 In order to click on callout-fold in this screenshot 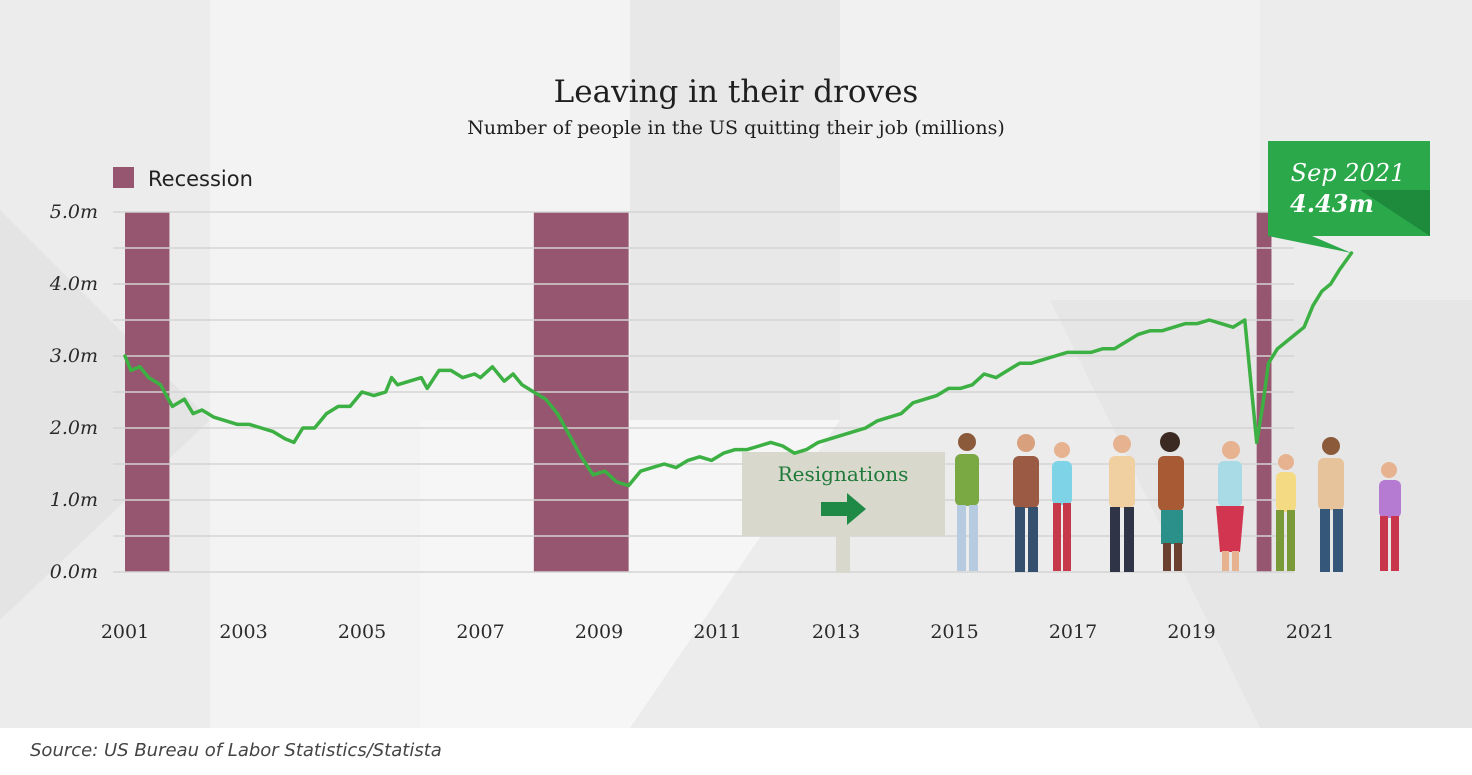, I will do `click(1395, 213)`.